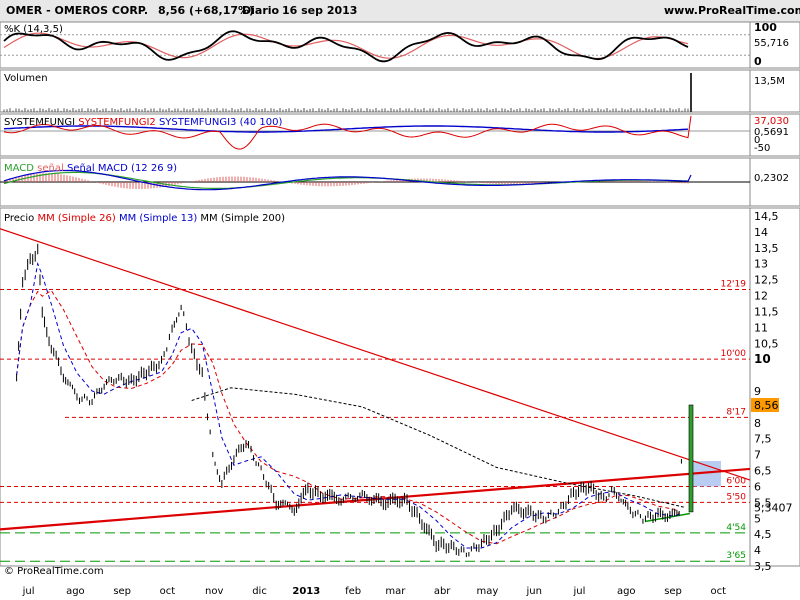 The image size is (800, 600). Describe the element at coordinates (115, 122) in the screenshot. I see `sf-title-part-1: SYSTEMFUNGI2` at that location.